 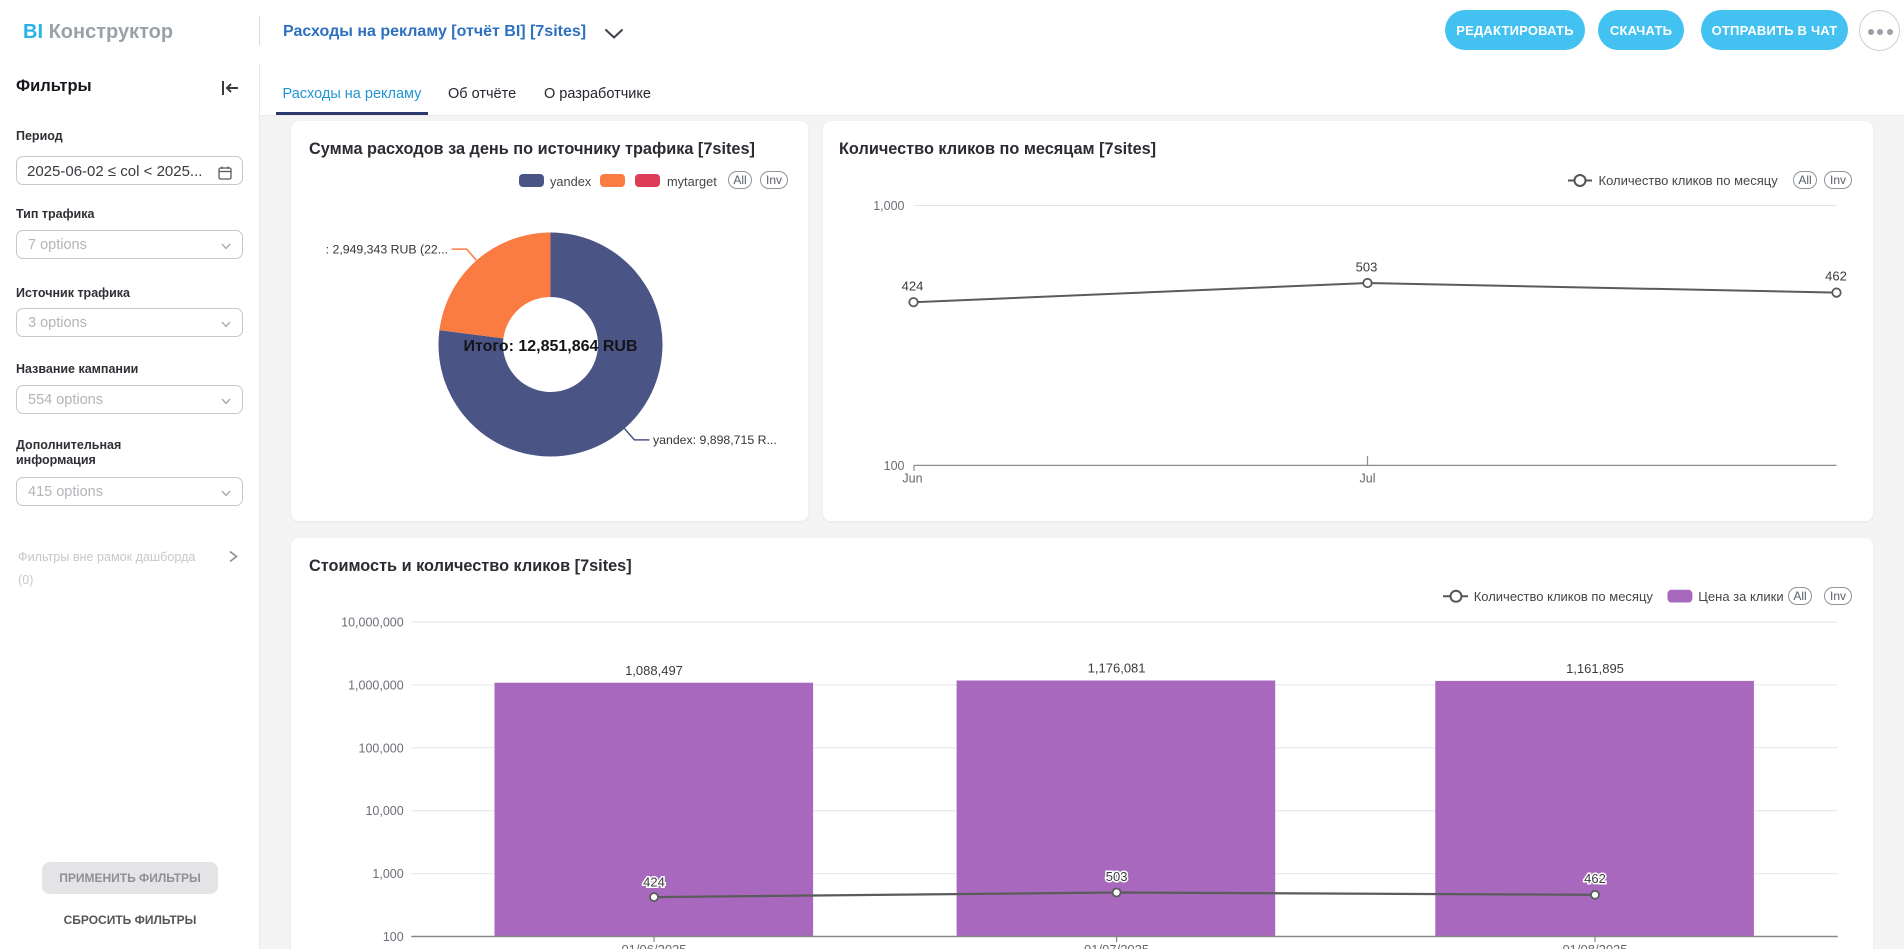 I want to click on svg-text: Цена за клики, so click(x=1740, y=596).